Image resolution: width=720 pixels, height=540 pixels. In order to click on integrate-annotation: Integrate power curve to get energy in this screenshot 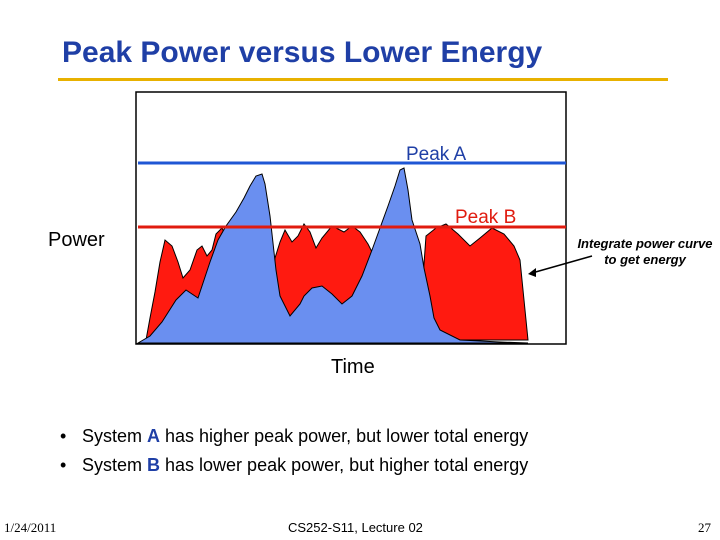, I will do `click(645, 251)`.